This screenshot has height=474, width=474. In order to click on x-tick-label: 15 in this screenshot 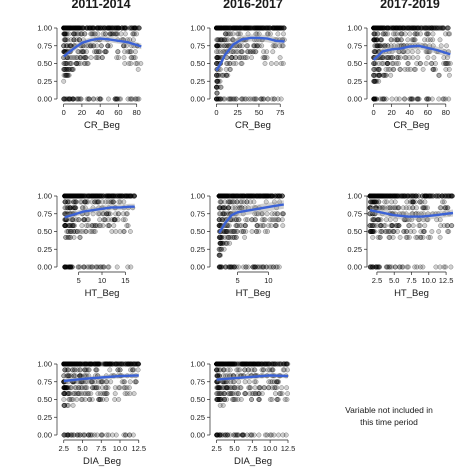, I will do `click(125, 280)`.